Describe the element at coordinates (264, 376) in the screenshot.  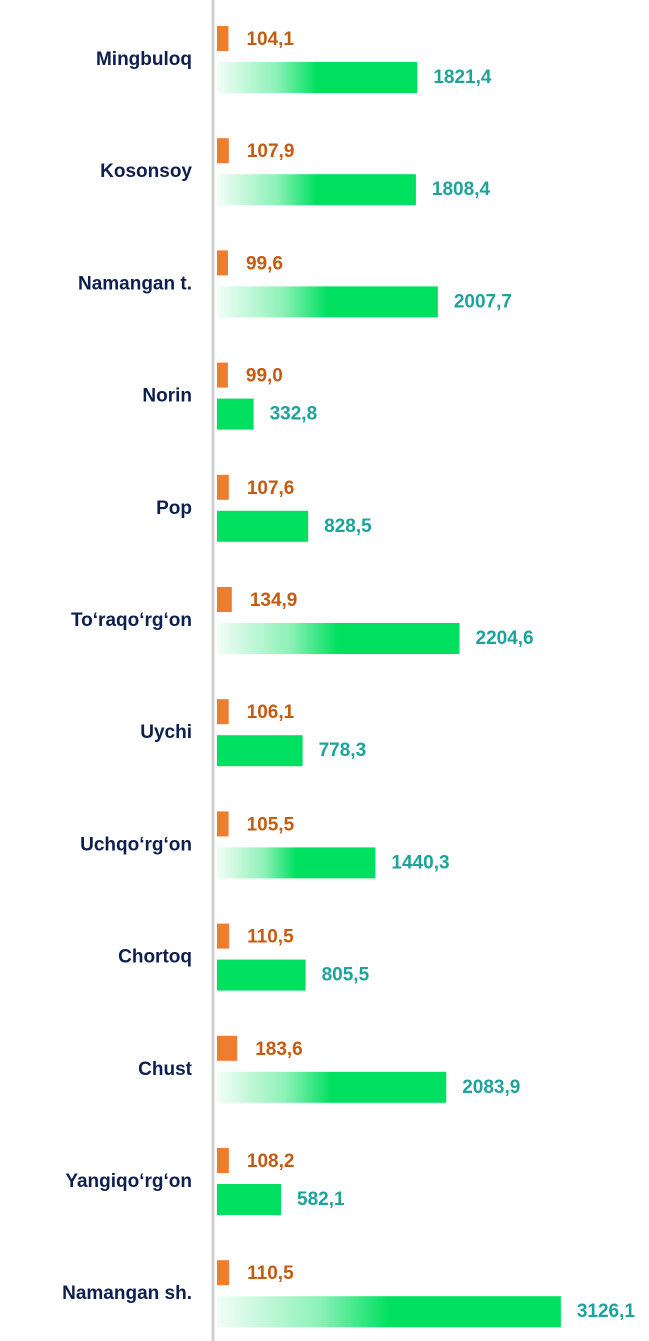
I see `value-label: 99,0` at that location.